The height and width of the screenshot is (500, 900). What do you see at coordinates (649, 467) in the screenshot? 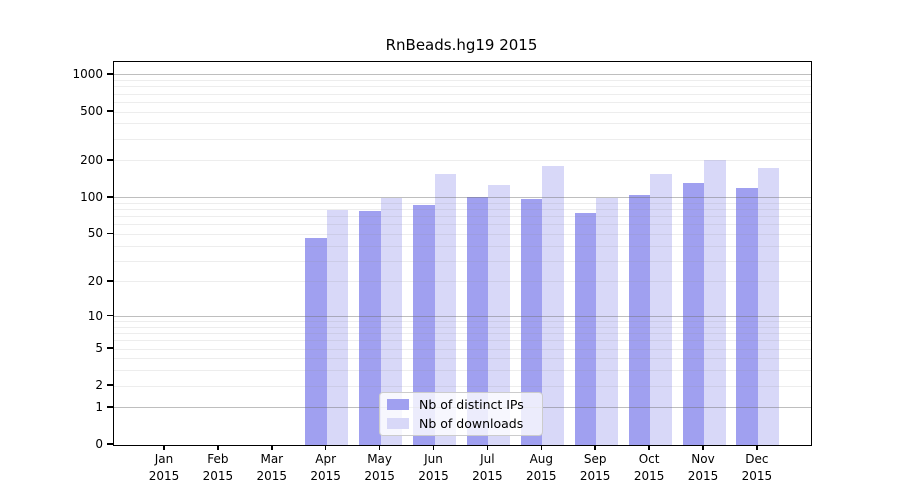
I see `x-tick-label-oct: Oct 2015` at bounding box center [649, 467].